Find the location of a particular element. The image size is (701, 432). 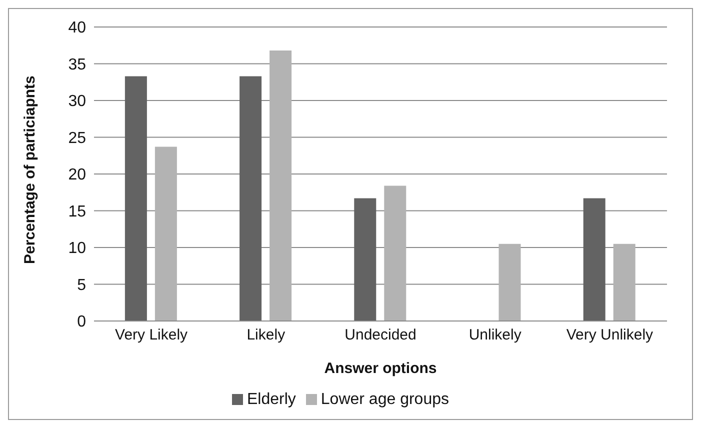

legend-label: Elderly is located at coordinates (271, 399).